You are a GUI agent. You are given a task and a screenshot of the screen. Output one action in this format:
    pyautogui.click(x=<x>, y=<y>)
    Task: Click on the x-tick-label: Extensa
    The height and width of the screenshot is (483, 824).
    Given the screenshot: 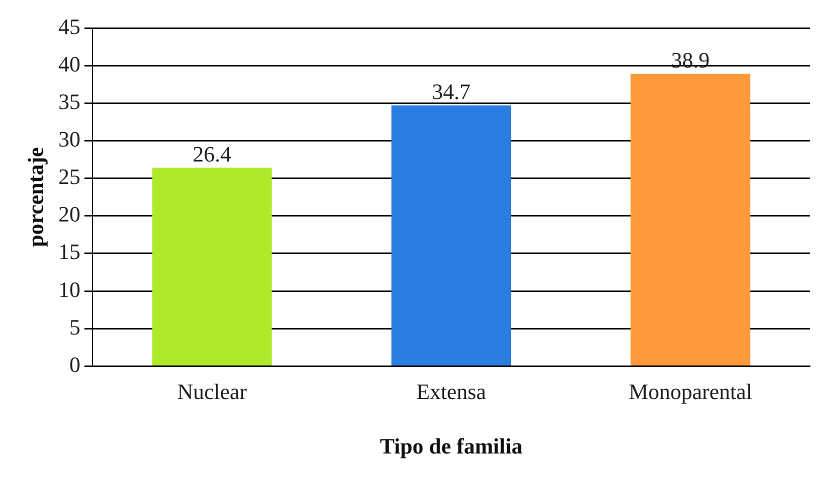 What is the action you would take?
    pyautogui.click(x=451, y=391)
    